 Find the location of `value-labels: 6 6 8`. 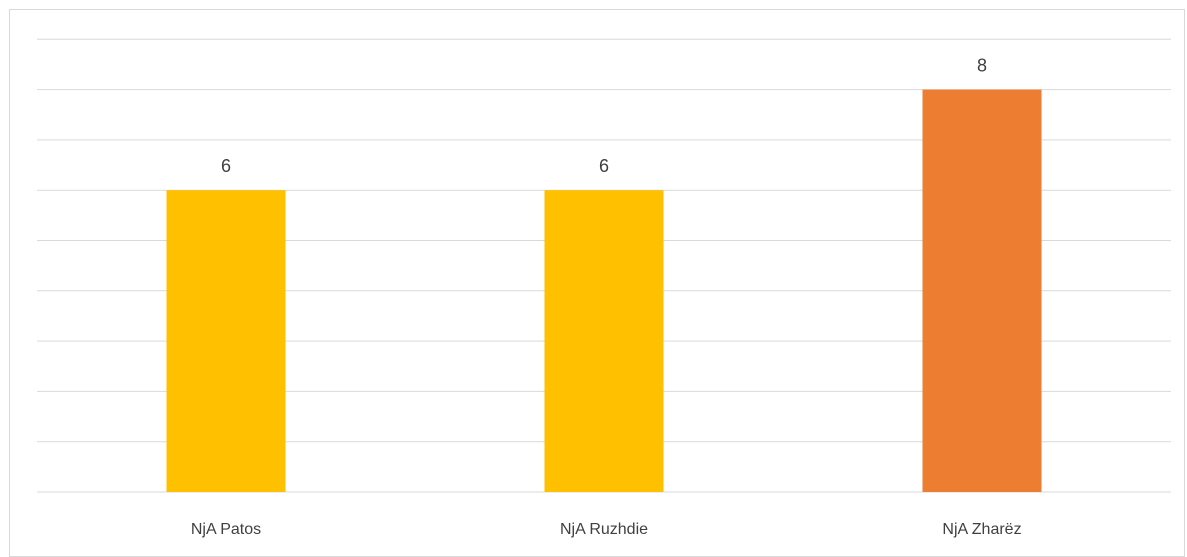

value-labels: 6 6 8 is located at coordinates (604, 116).